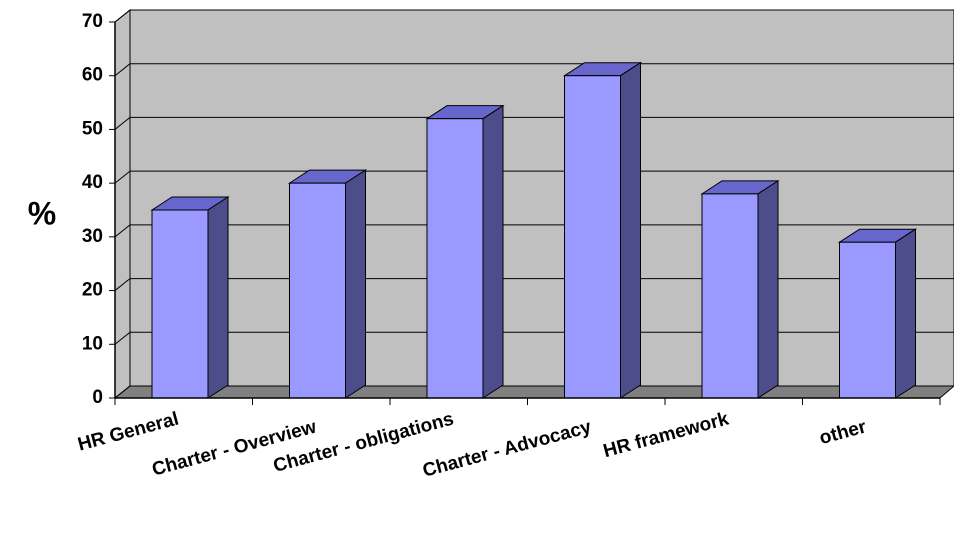 The image size is (954, 551). Describe the element at coordinates (42, 213) in the screenshot. I see `y-axis-label: %` at that location.